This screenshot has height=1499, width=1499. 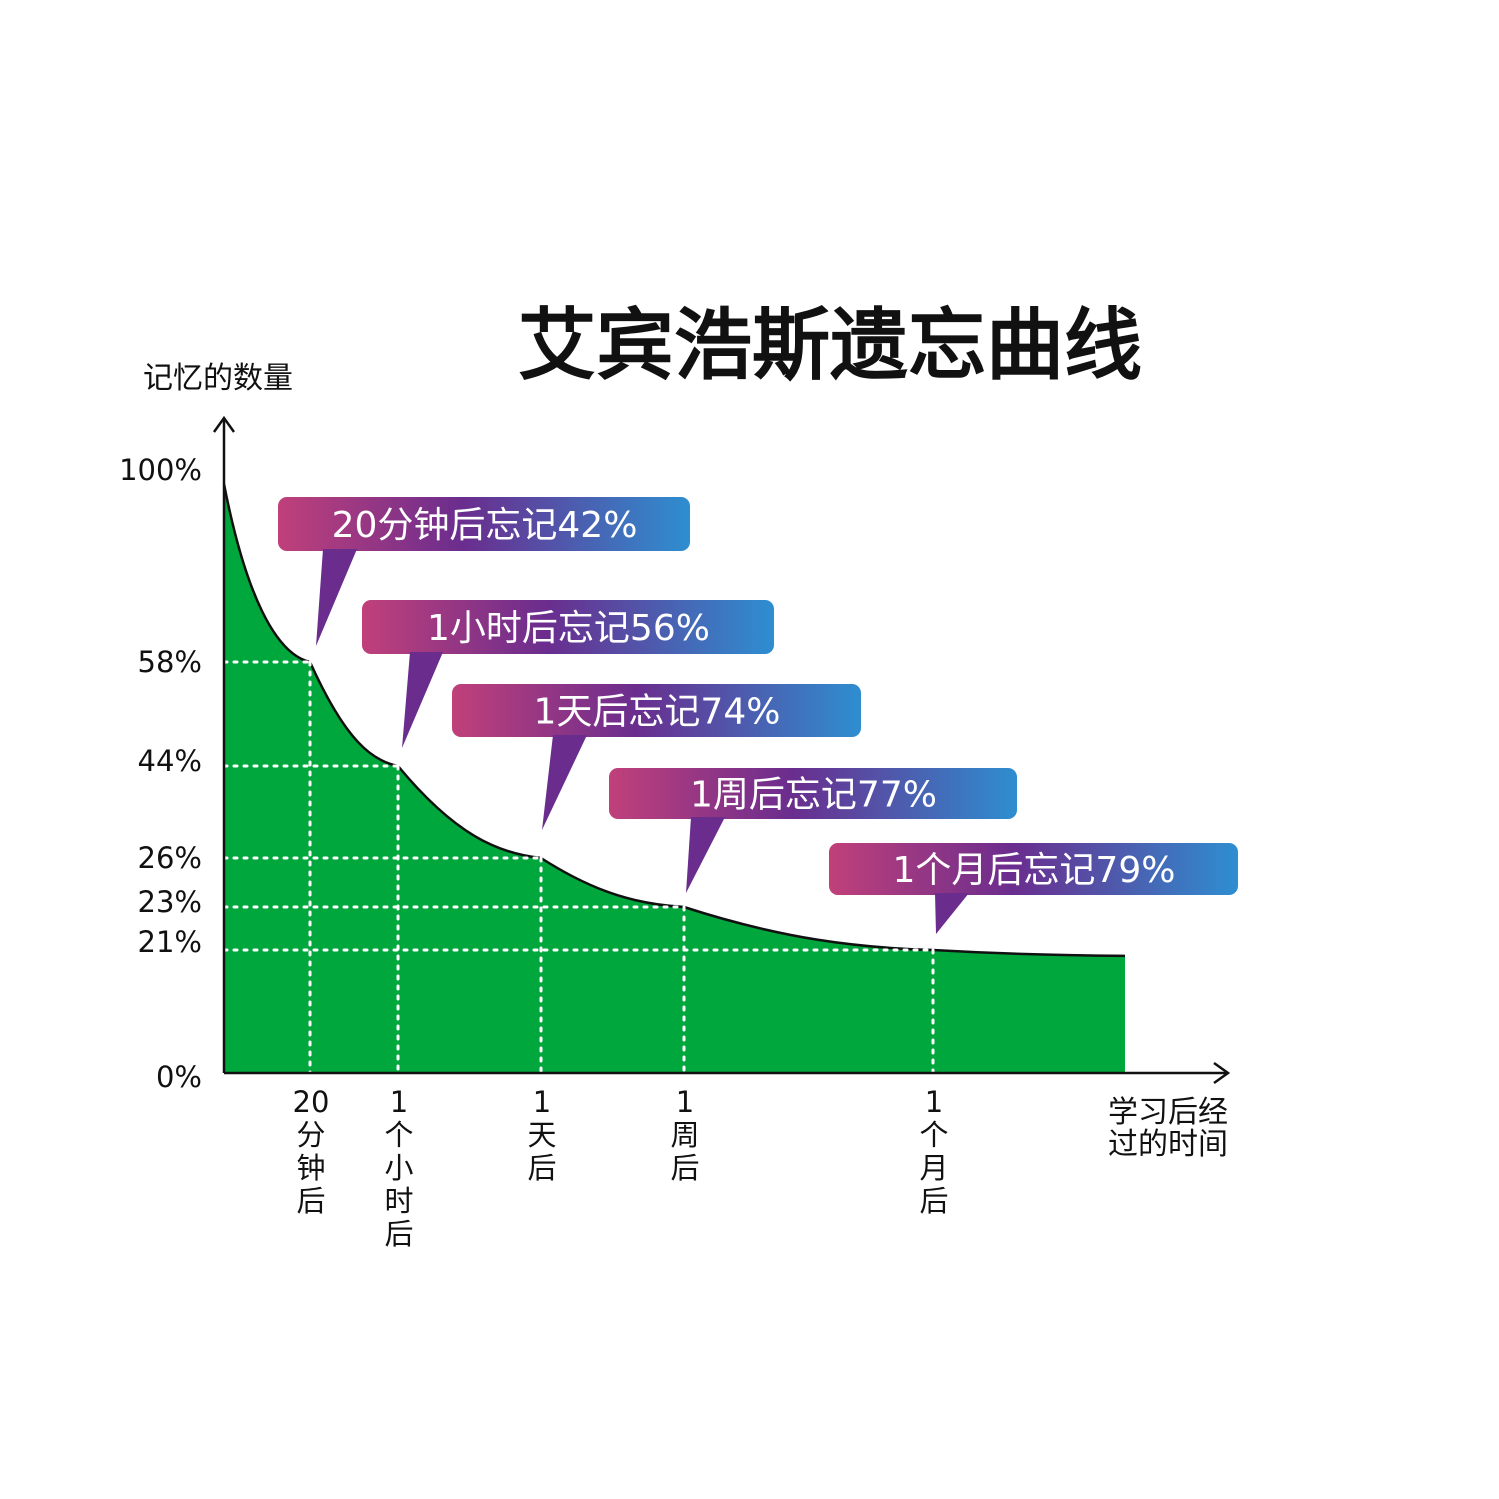 I want to click on callout-text: 1个月后忘记79%, so click(x=1034, y=870).